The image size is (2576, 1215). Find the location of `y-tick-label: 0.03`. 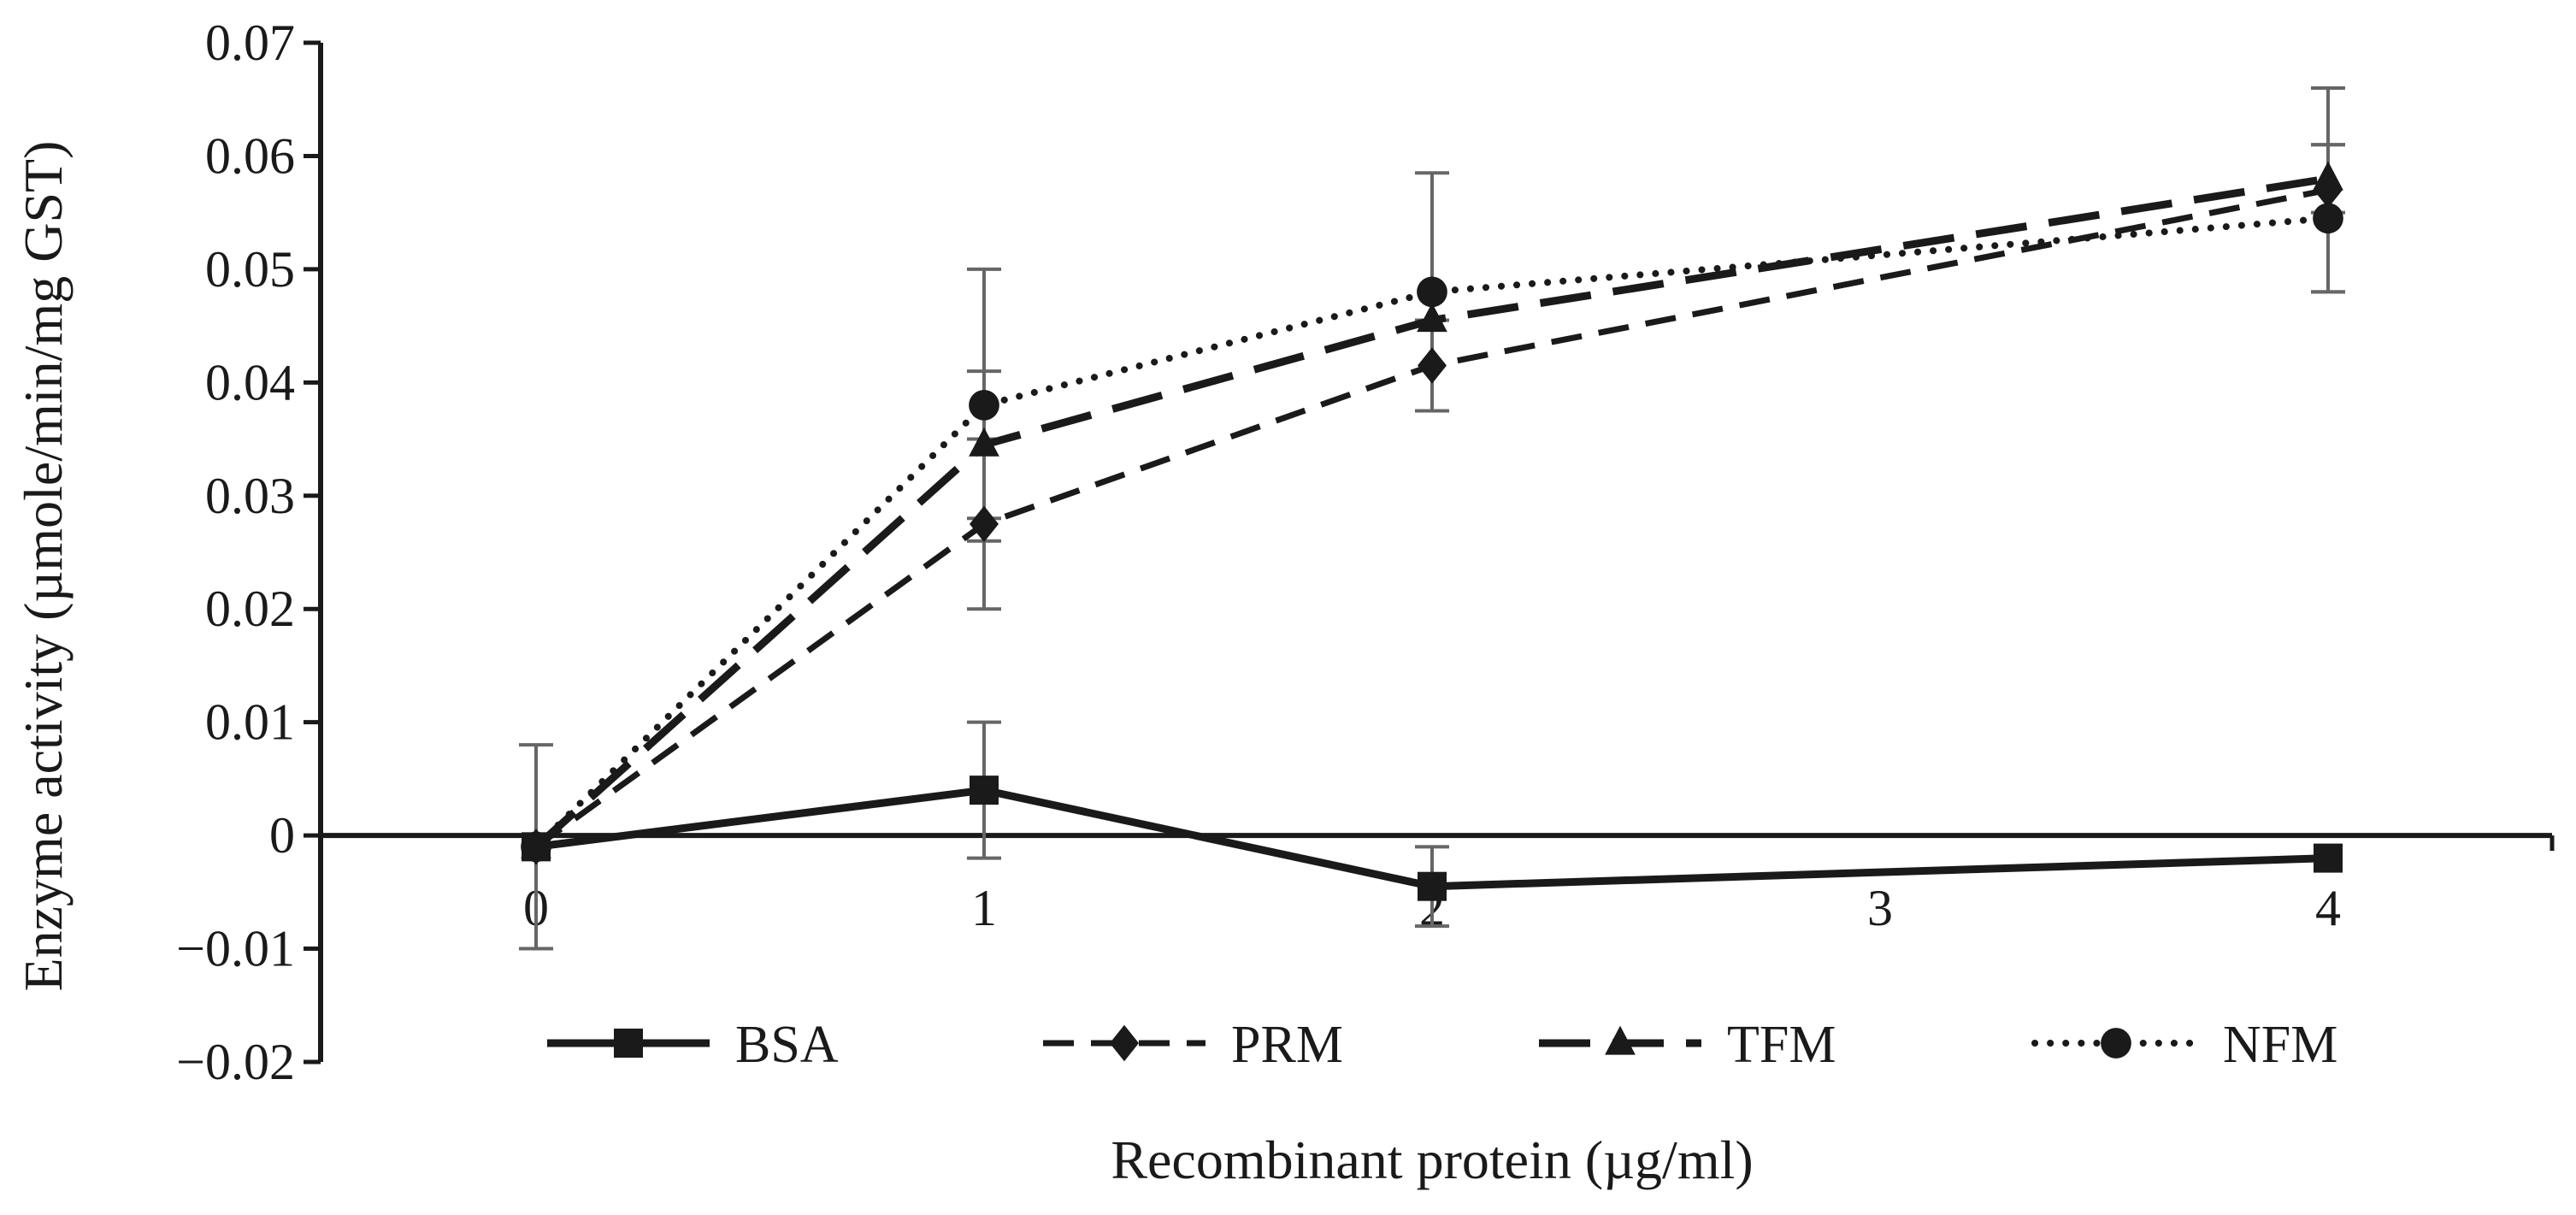

y-tick-label: 0.03 is located at coordinates (250, 496).